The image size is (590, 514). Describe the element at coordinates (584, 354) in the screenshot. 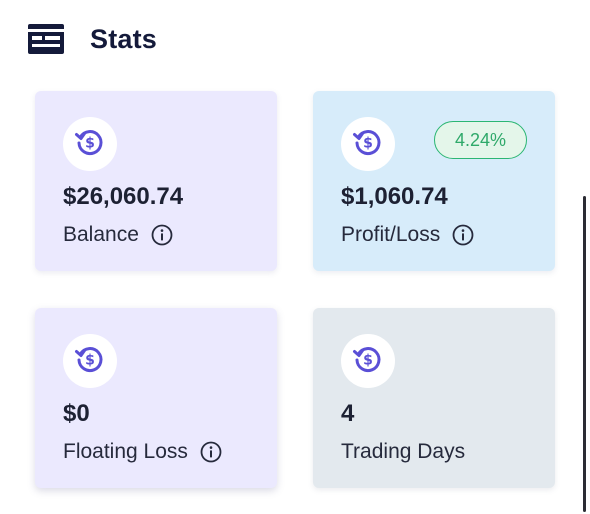

I see `scrollbar` at that location.